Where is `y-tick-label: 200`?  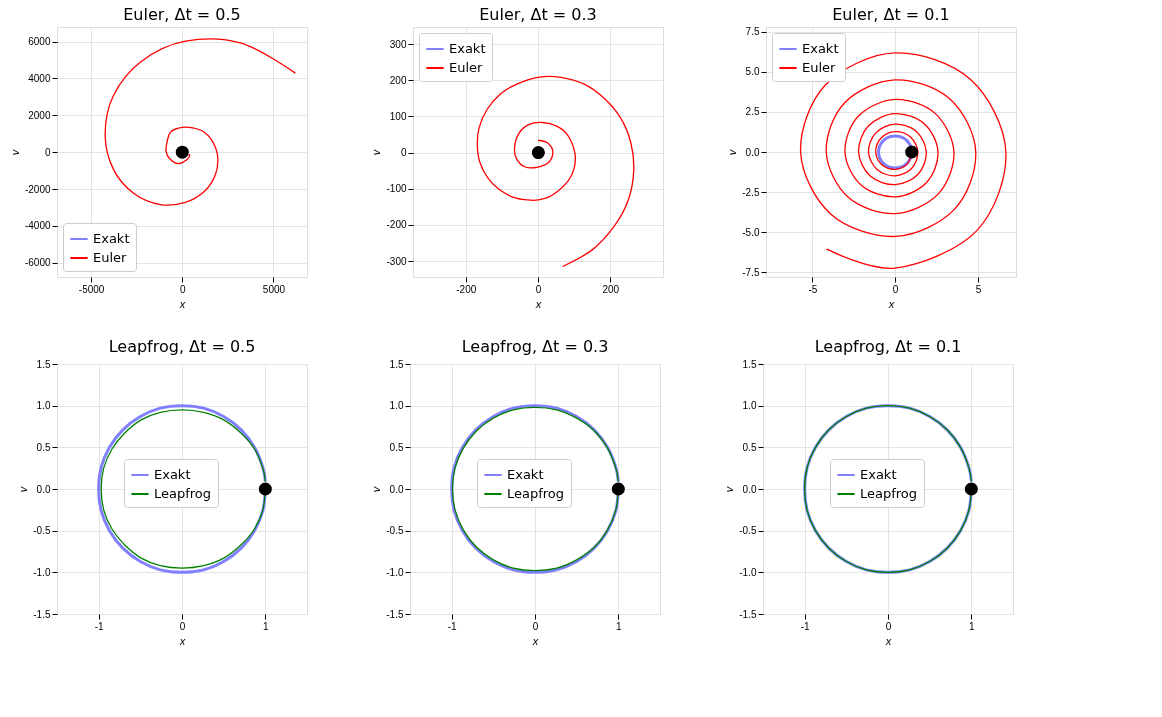
y-tick-label: 200 is located at coordinates (398, 80).